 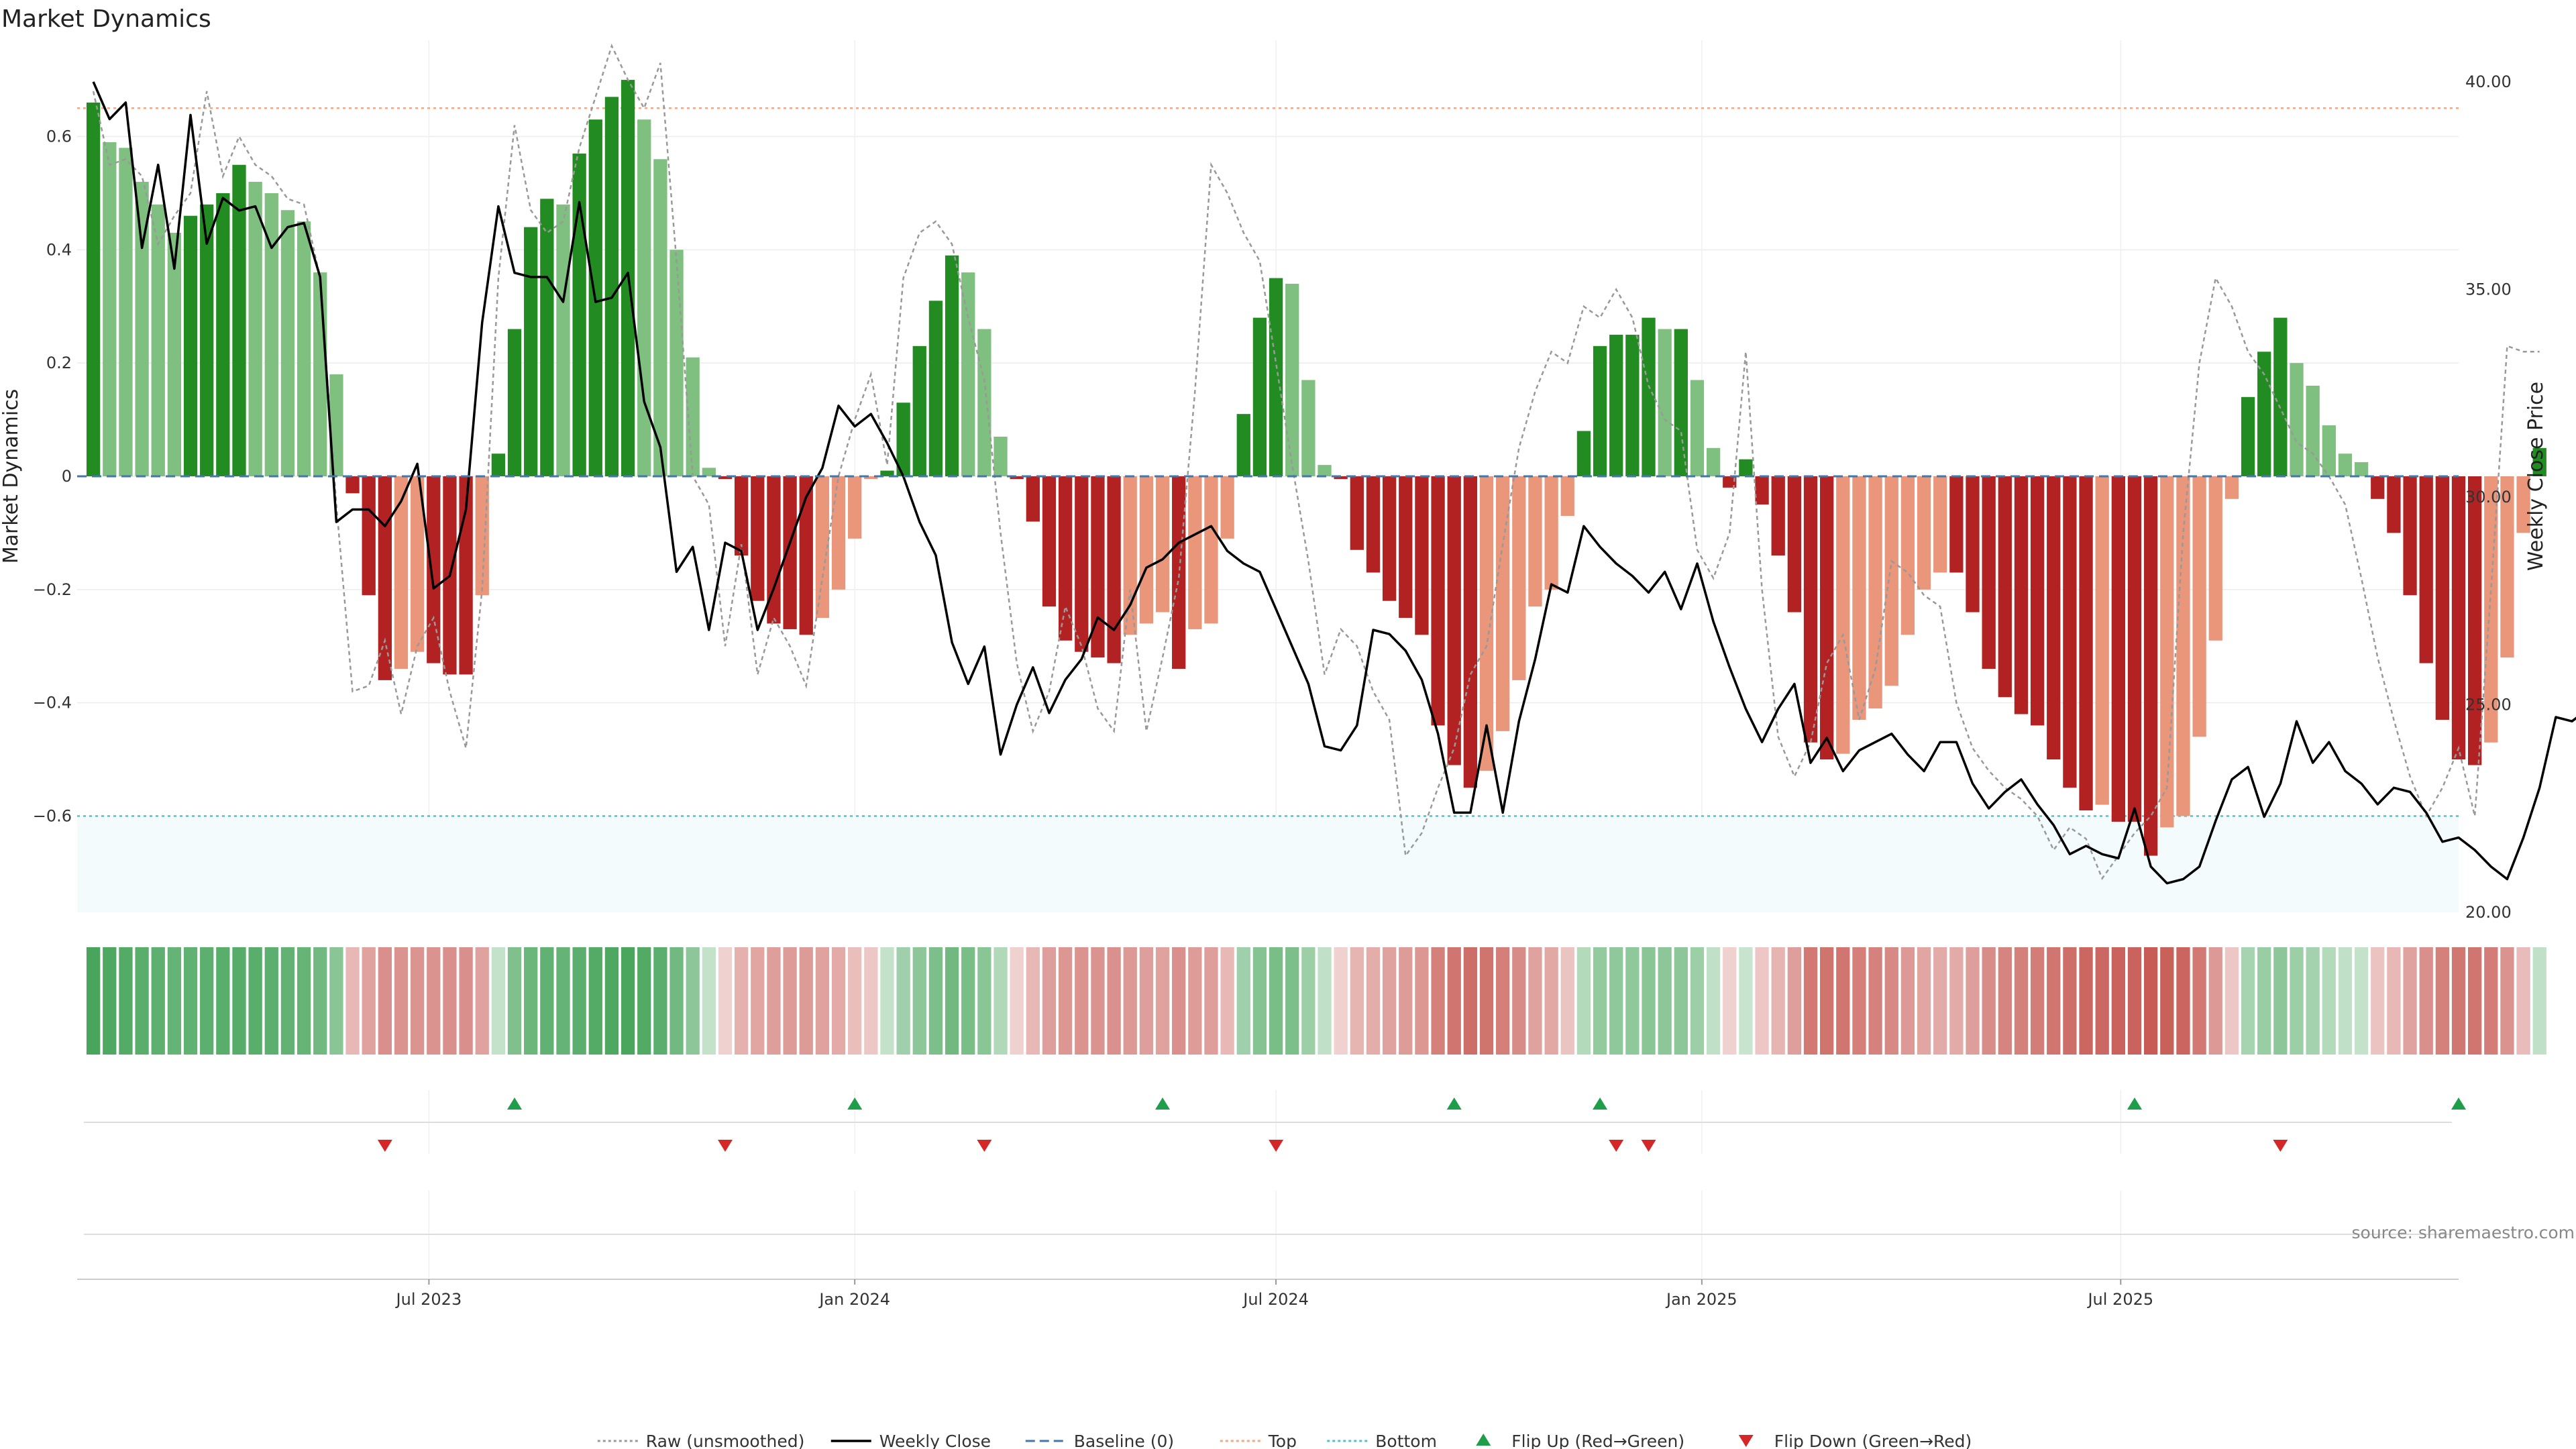 I want to click on legend-label: Top, so click(x=1282, y=1440).